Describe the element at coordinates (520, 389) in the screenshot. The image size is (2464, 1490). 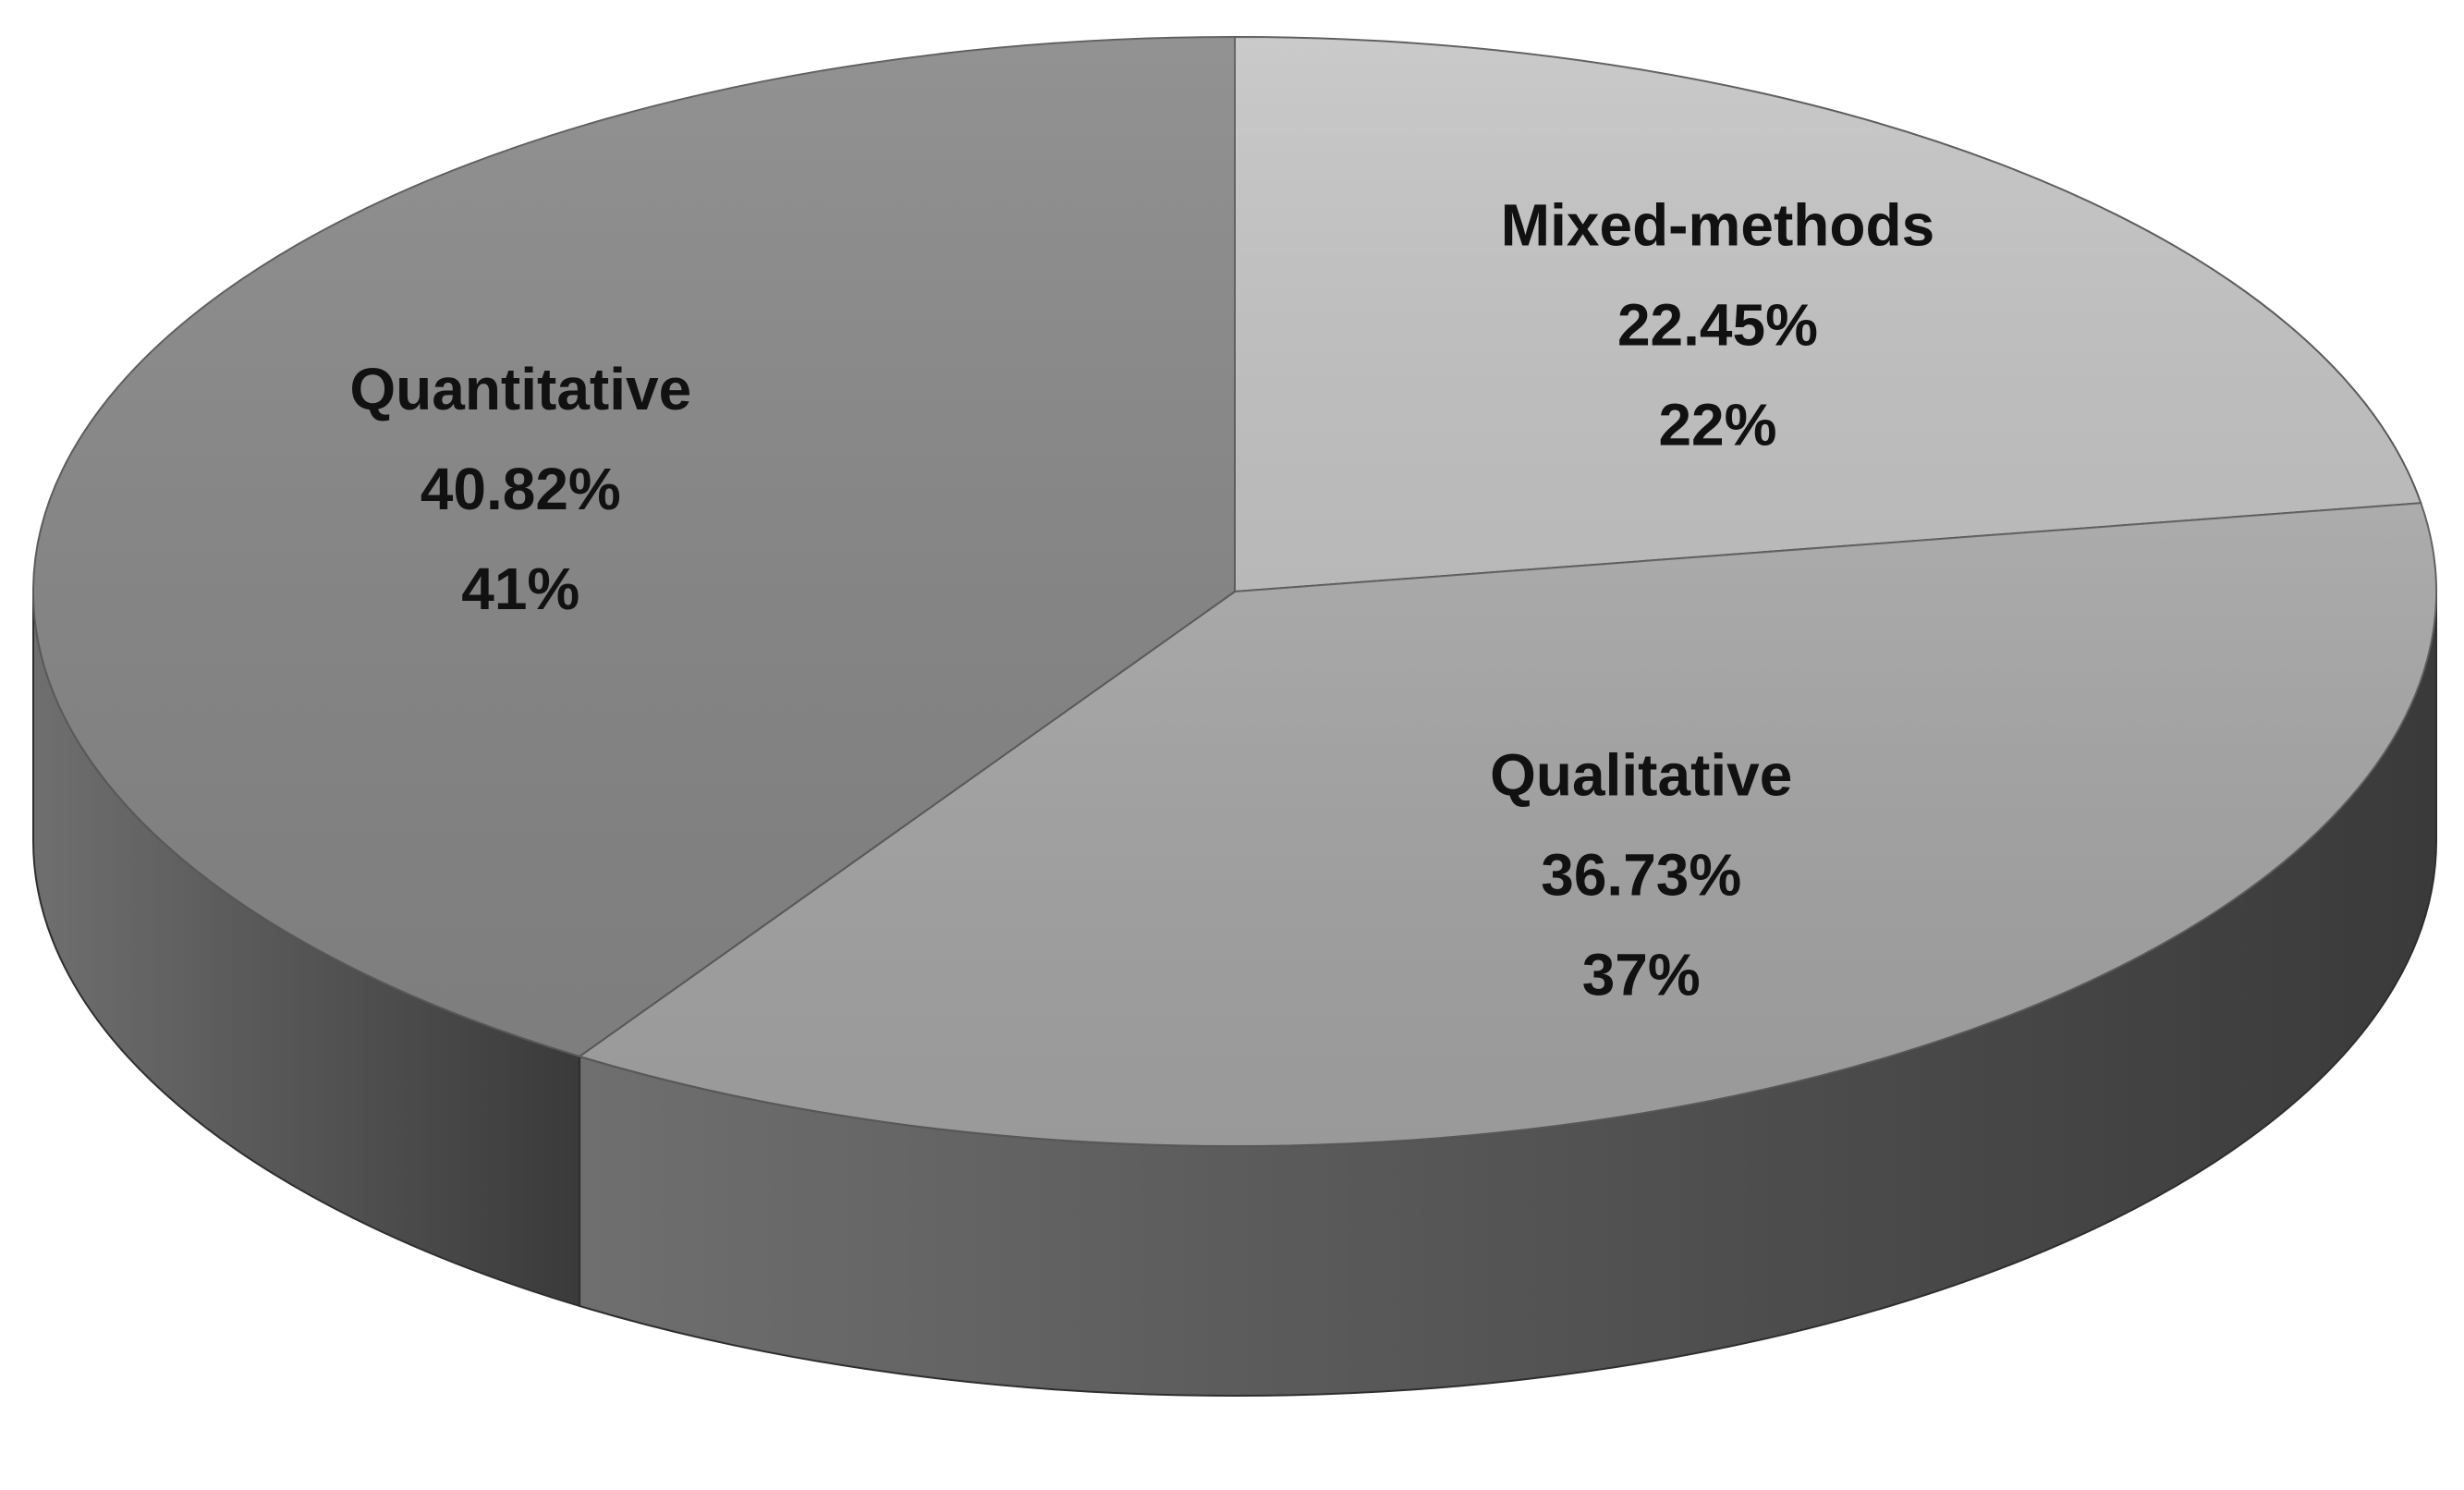
I see `slice-name-label: Quantitative` at that location.